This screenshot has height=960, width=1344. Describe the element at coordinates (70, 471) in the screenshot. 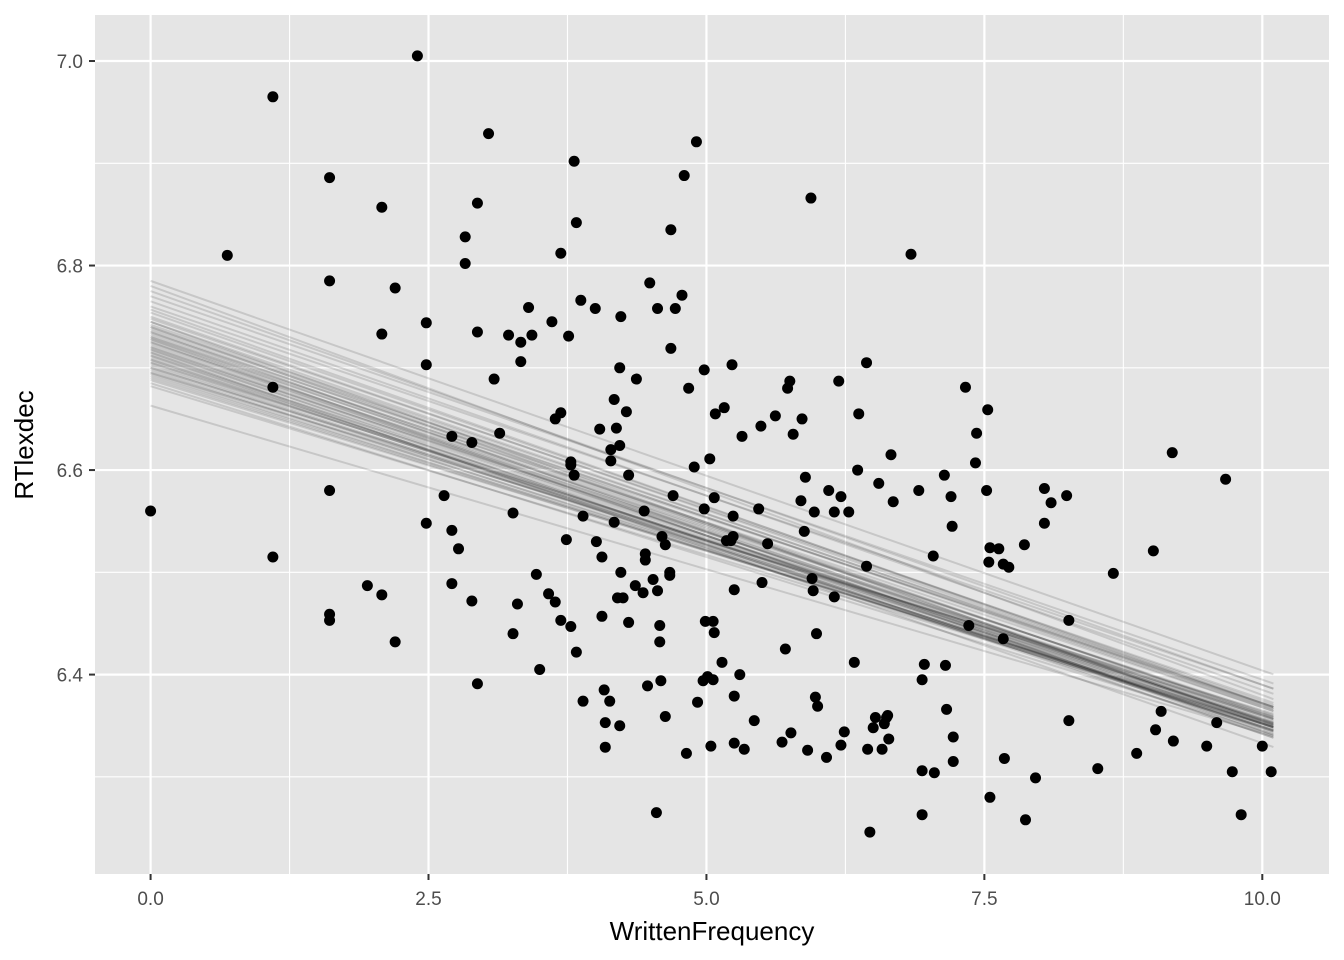

I see `y-tick-label: 6.6` at that location.